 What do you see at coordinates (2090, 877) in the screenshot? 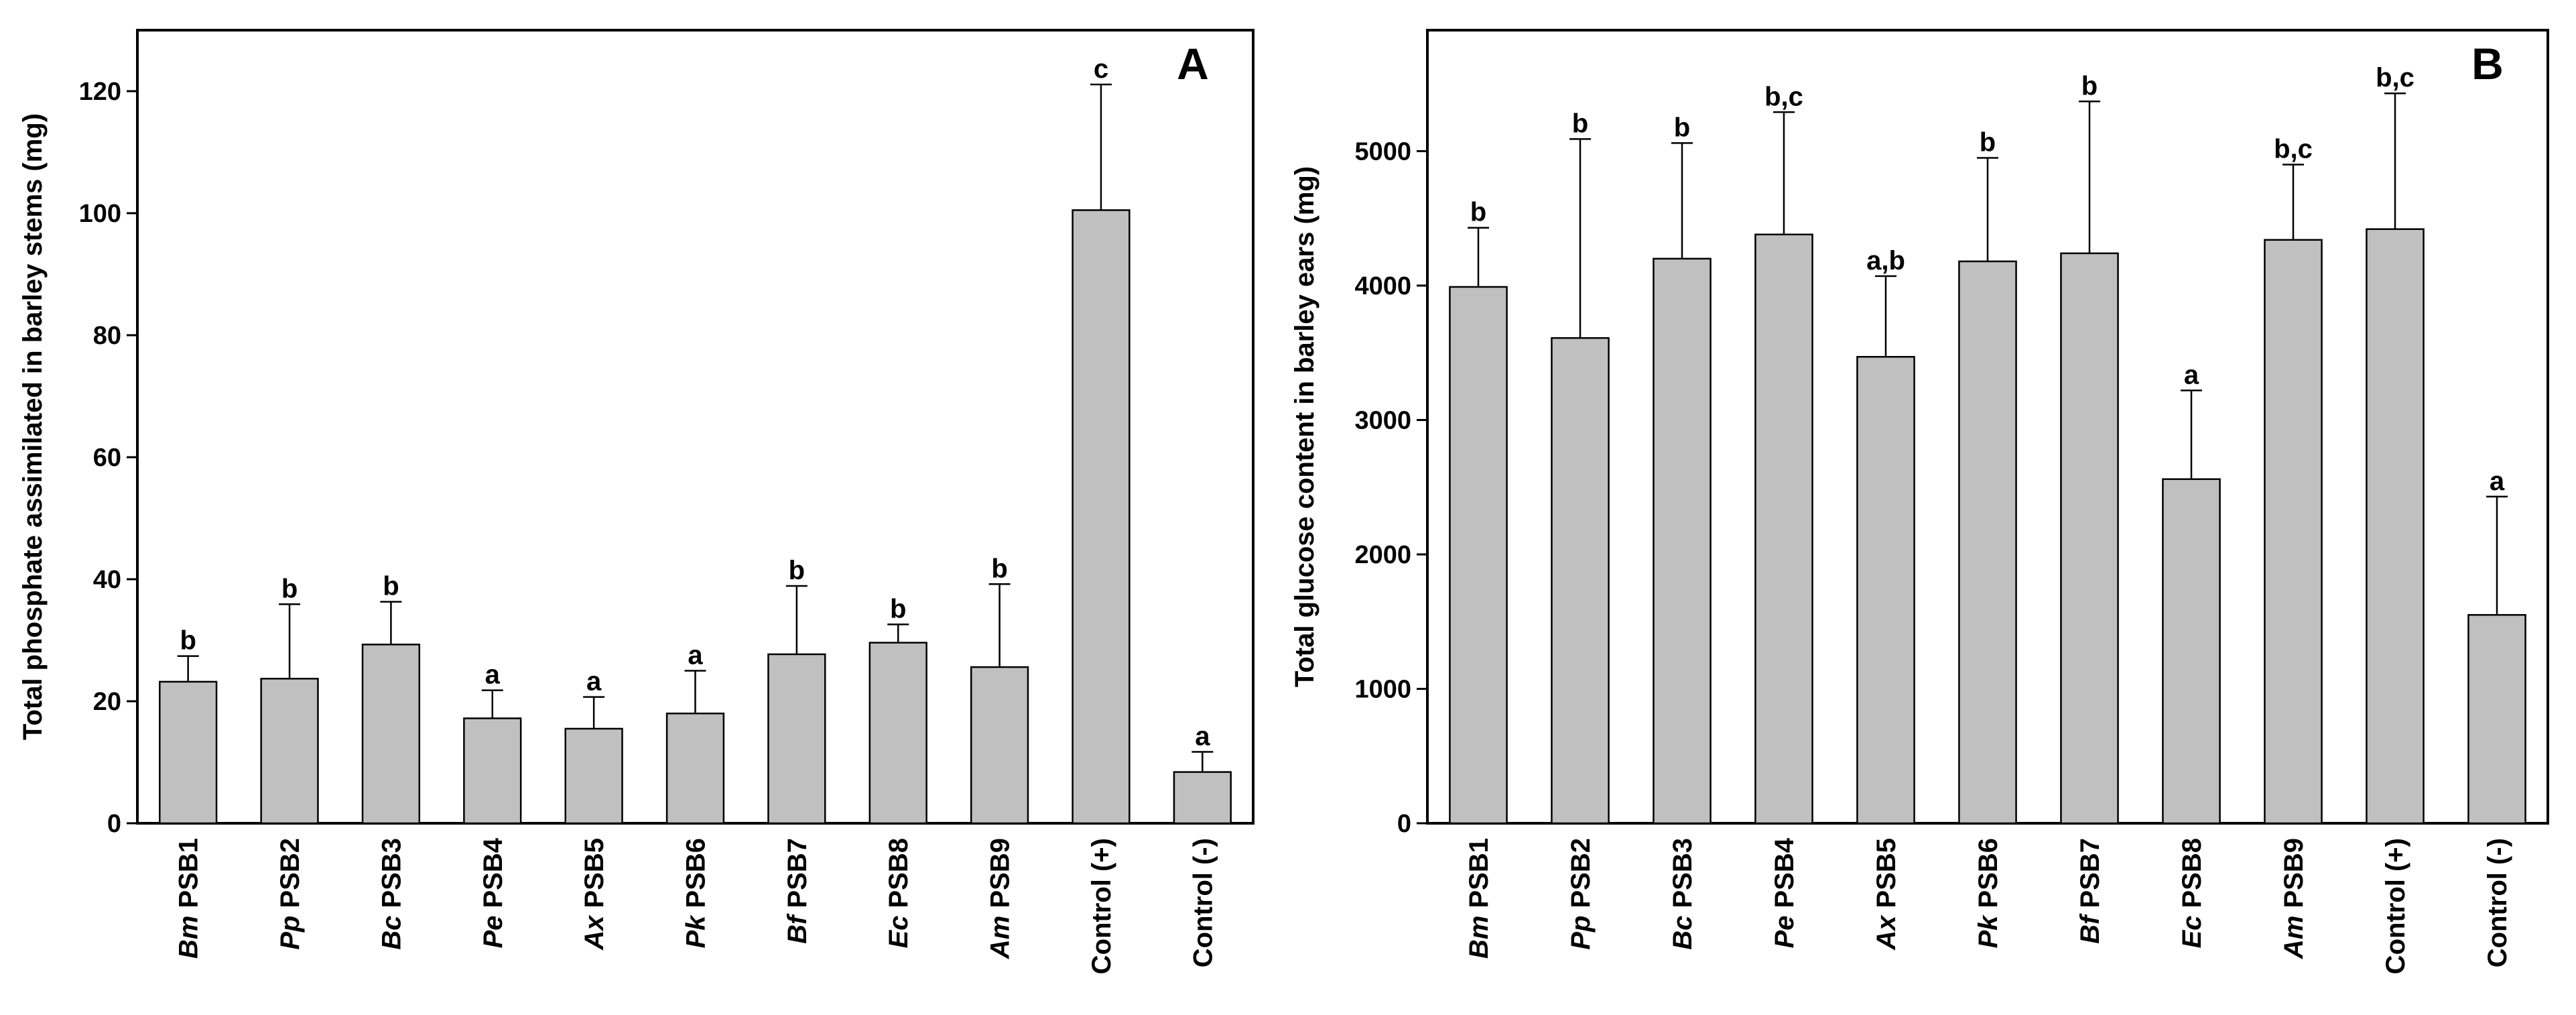
I see `category-strain: PSB7` at bounding box center [2090, 877].